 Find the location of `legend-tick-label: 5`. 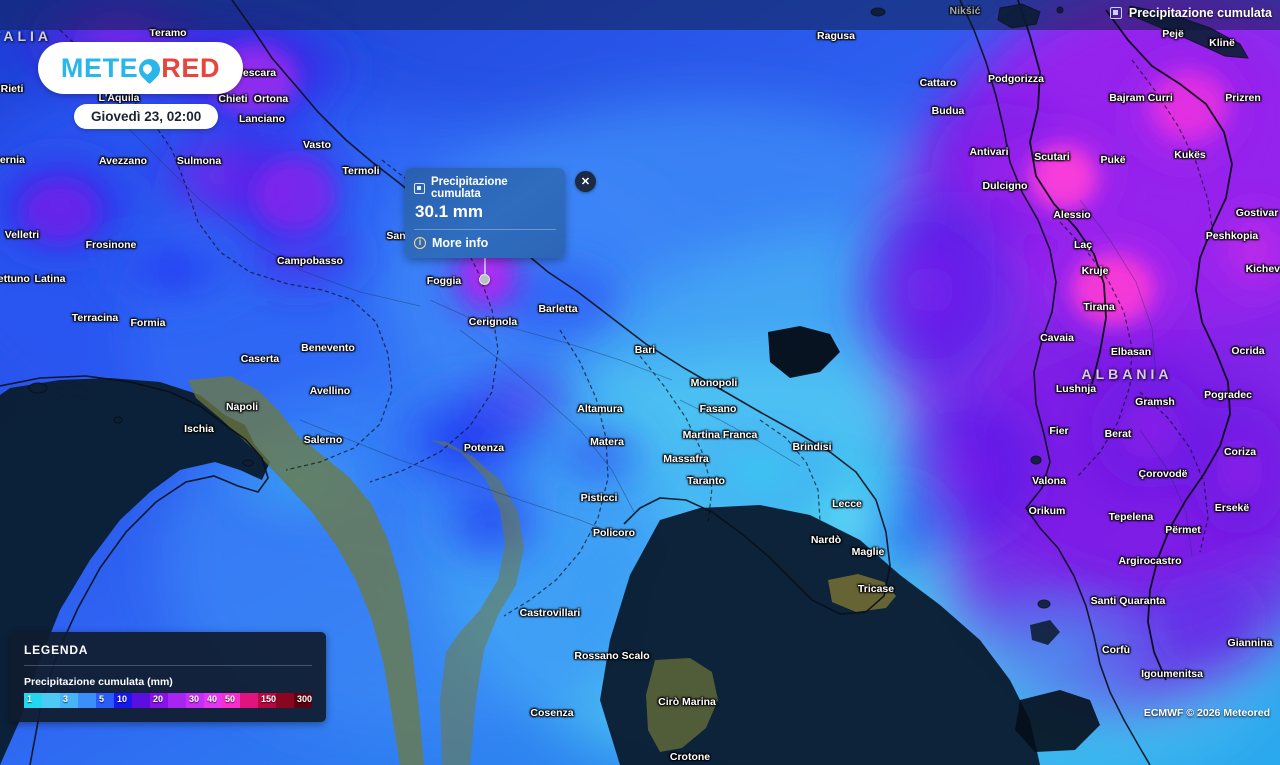

legend-tick-label: 5 is located at coordinates (102, 699).